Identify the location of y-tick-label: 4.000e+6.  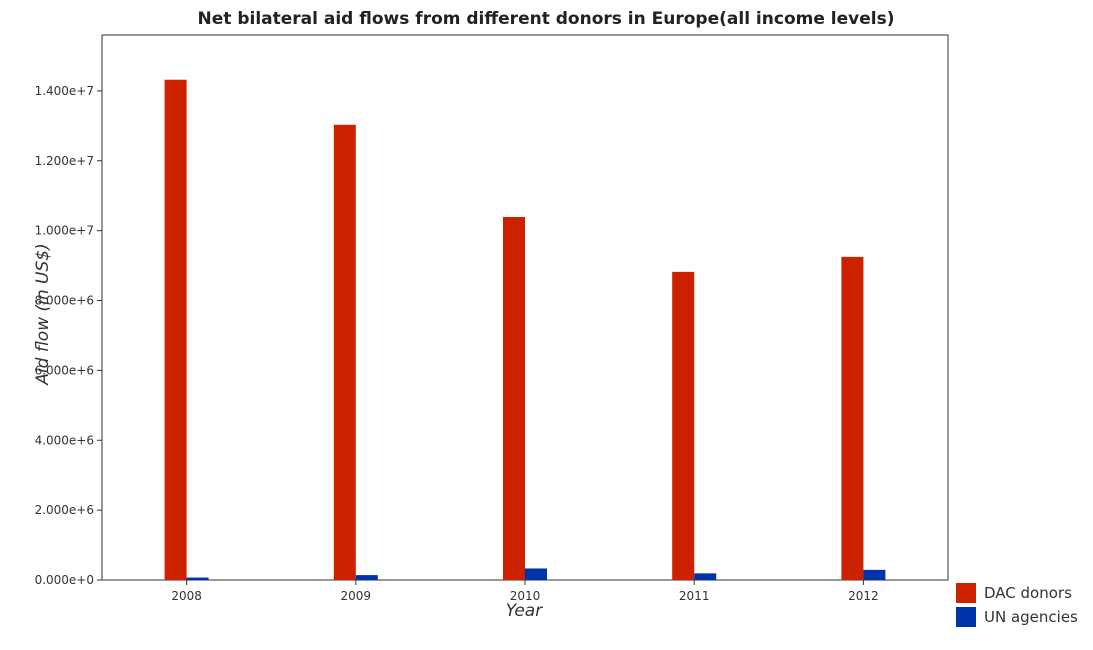
(64, 440).